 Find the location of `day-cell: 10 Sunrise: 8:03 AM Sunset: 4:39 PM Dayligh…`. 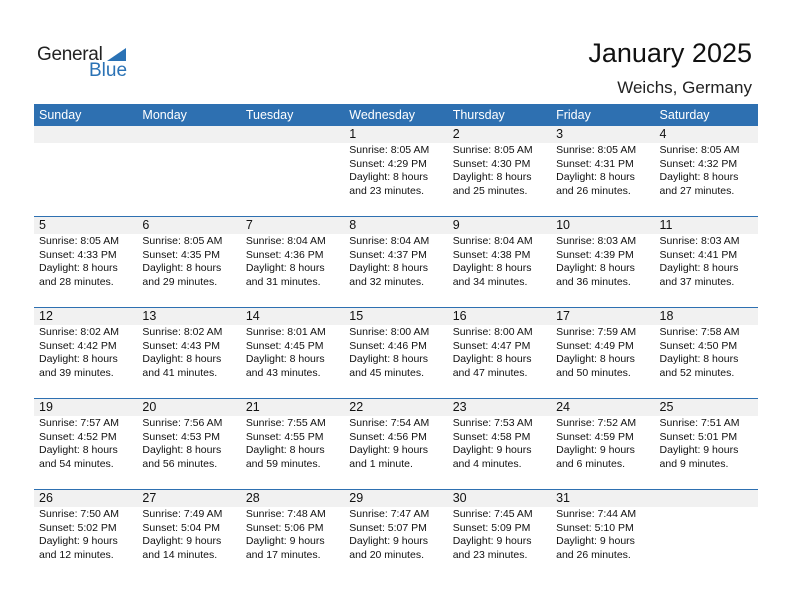

day-cell: 10 Sunrise: 8:03 AM Sunset: 4:39 PM Dayligh… is located at coordinates (603, 262).